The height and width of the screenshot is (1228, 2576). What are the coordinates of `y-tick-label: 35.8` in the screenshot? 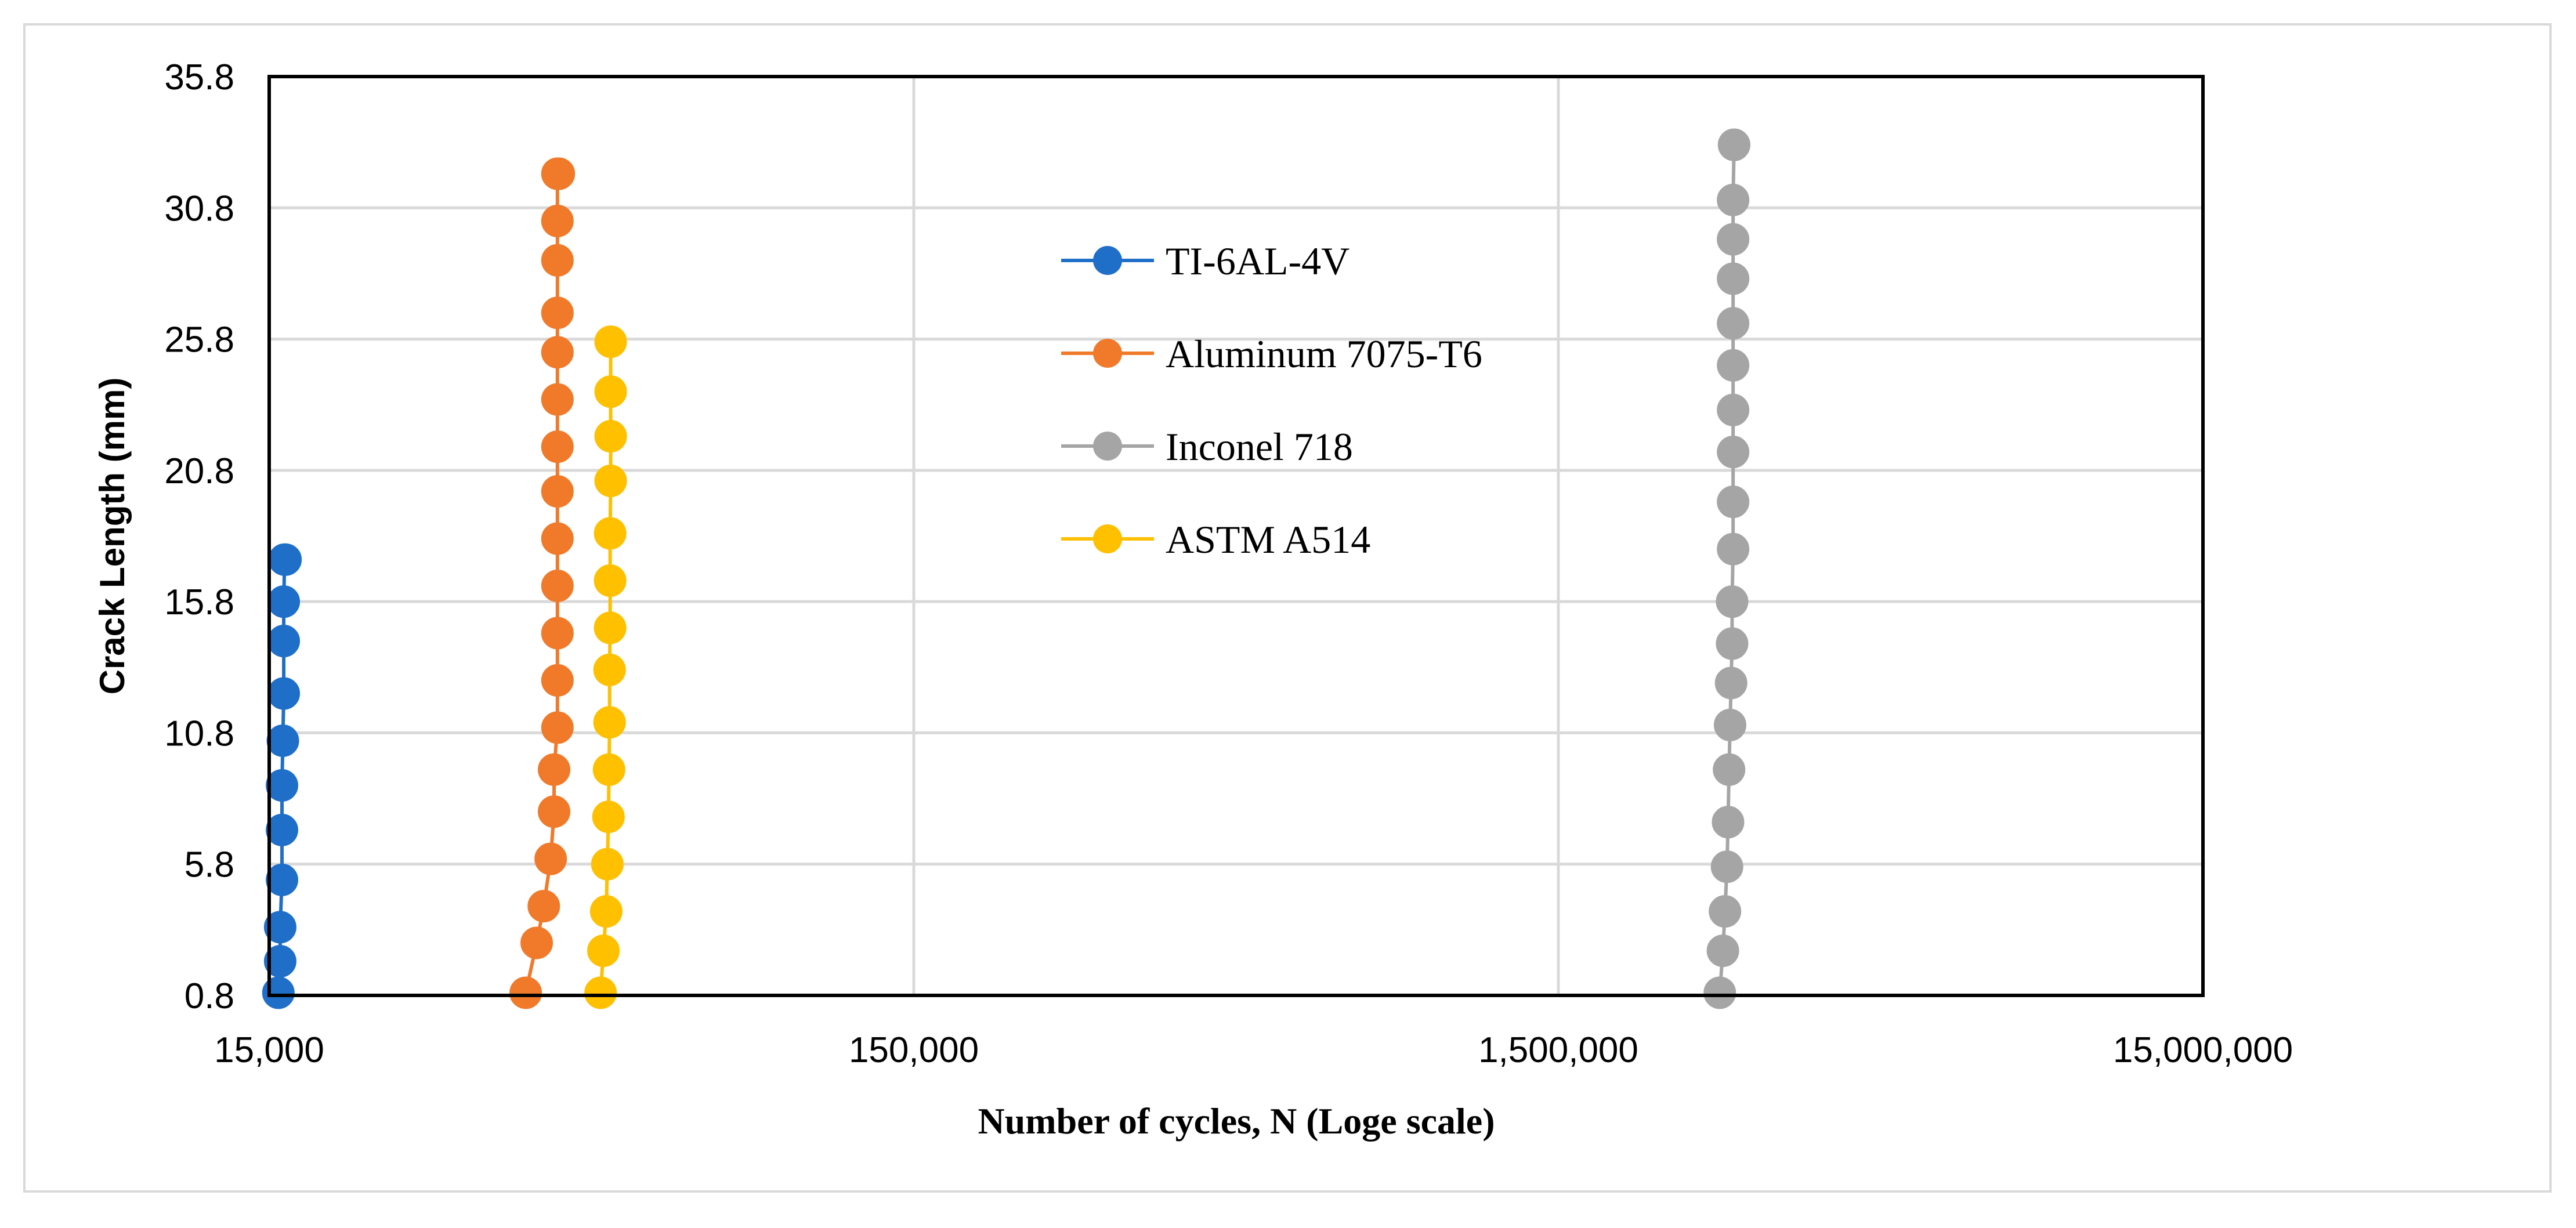 It's located at (199, 77).